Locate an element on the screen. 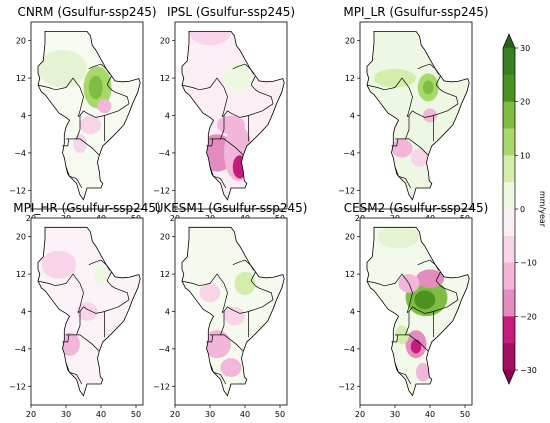  colorbar-unit-label: mm/year is located at coordinates (542, 209).